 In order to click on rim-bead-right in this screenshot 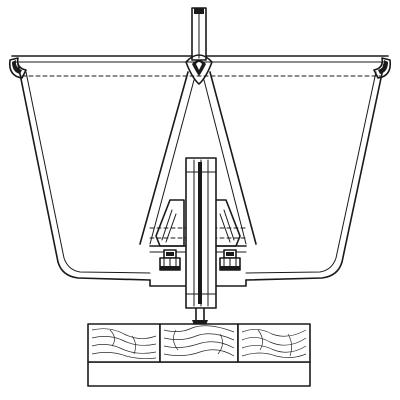, I will do `click(382, 68)`.